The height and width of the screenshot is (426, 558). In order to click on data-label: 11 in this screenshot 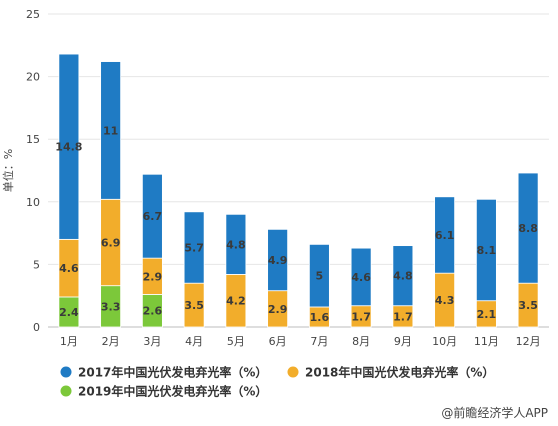, I will do `click(110, 130)`.